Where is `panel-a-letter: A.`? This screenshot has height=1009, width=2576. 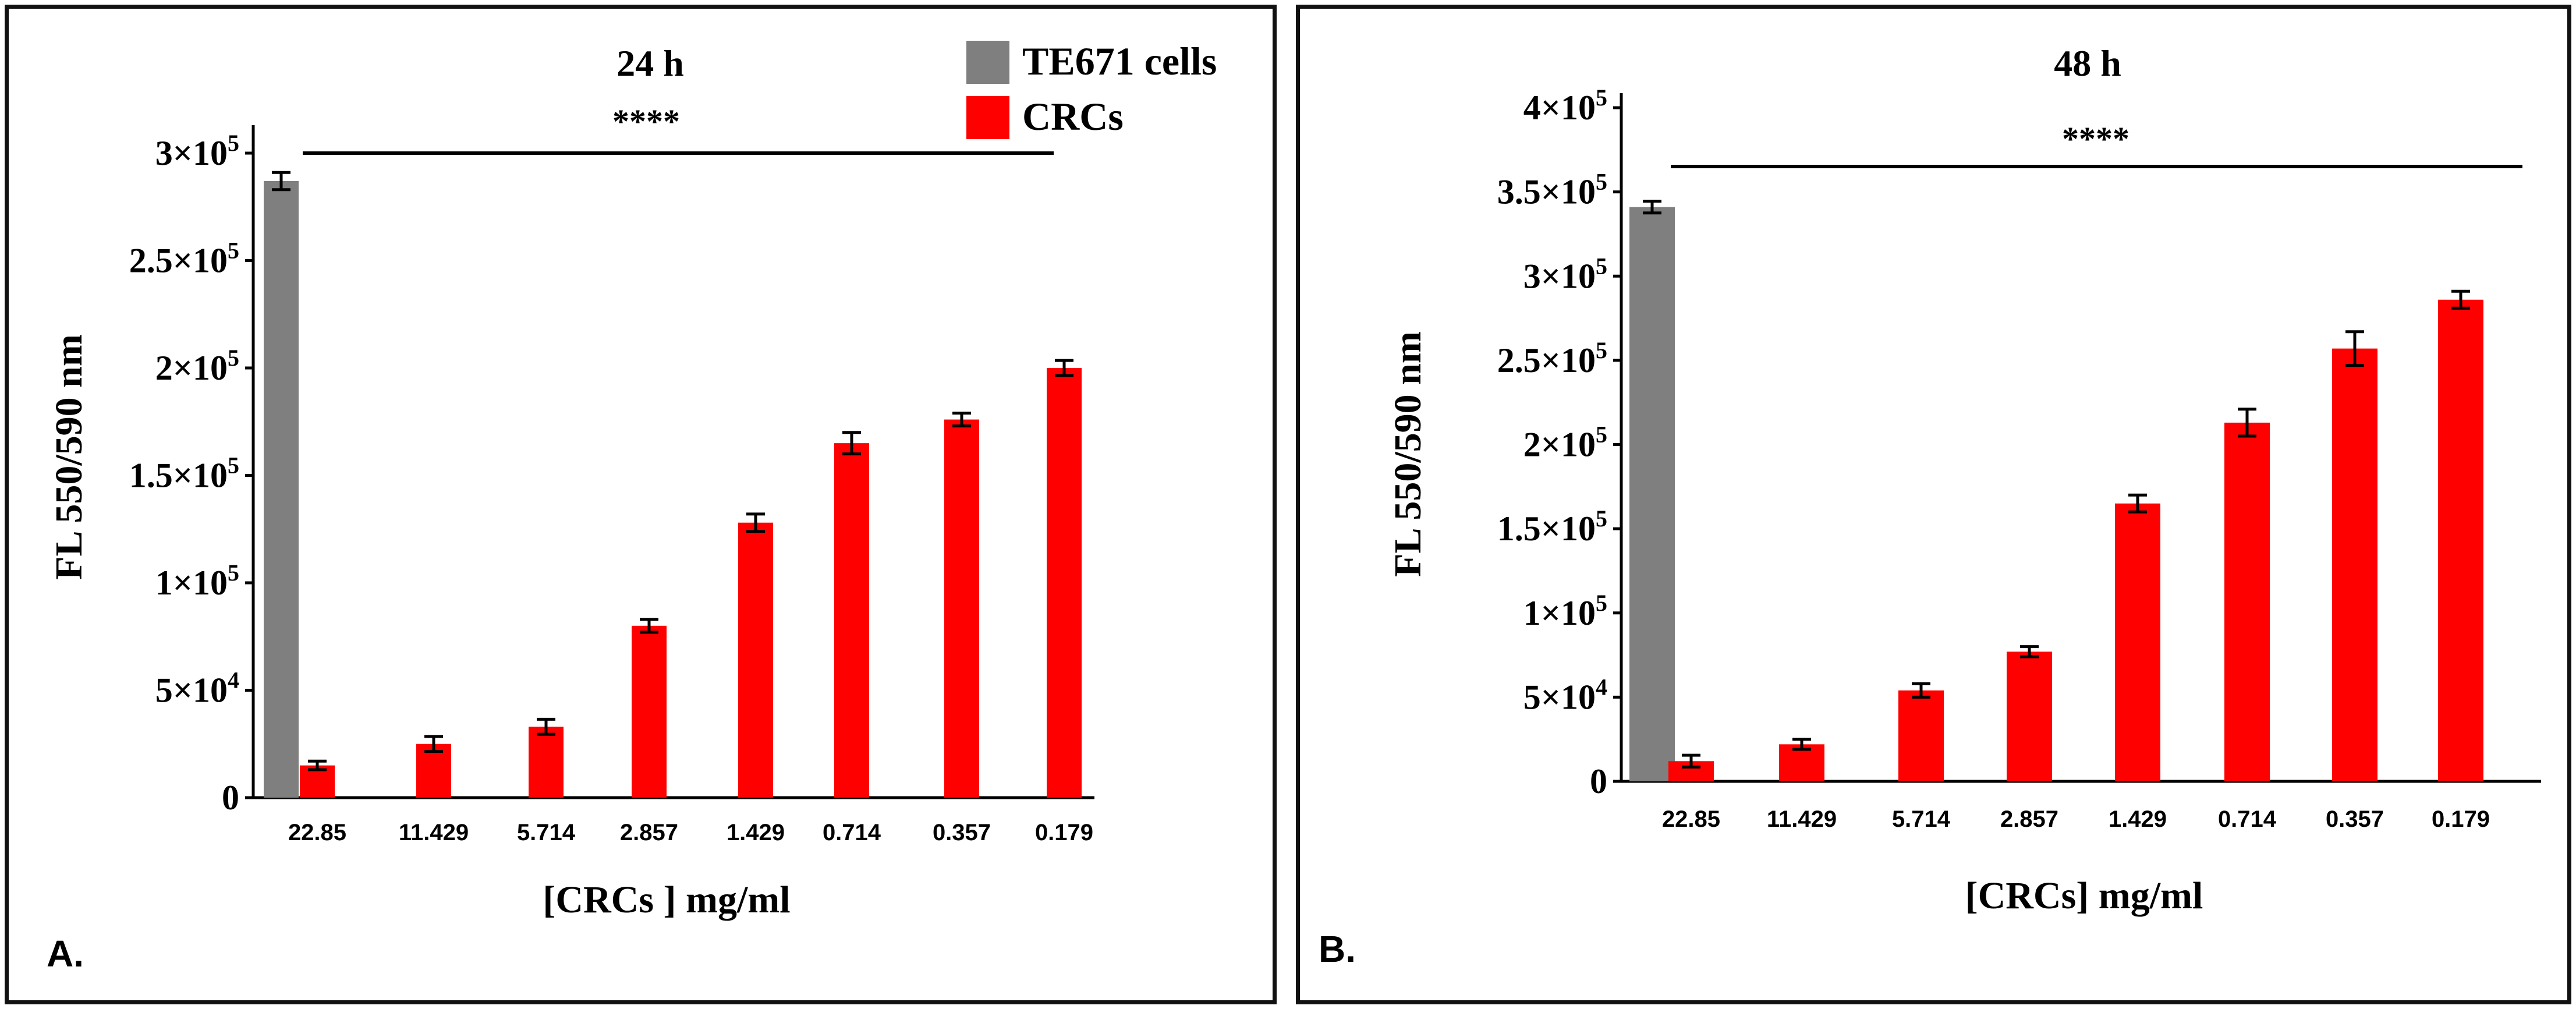
panel-a-letter: A. is located at coordinates (65, 954).